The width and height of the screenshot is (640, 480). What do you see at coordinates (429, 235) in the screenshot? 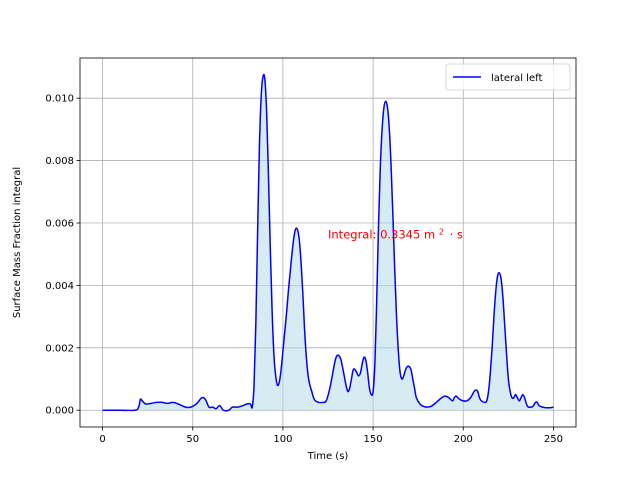
I see `annotation-unit: m` at bounding box center [429, 235].